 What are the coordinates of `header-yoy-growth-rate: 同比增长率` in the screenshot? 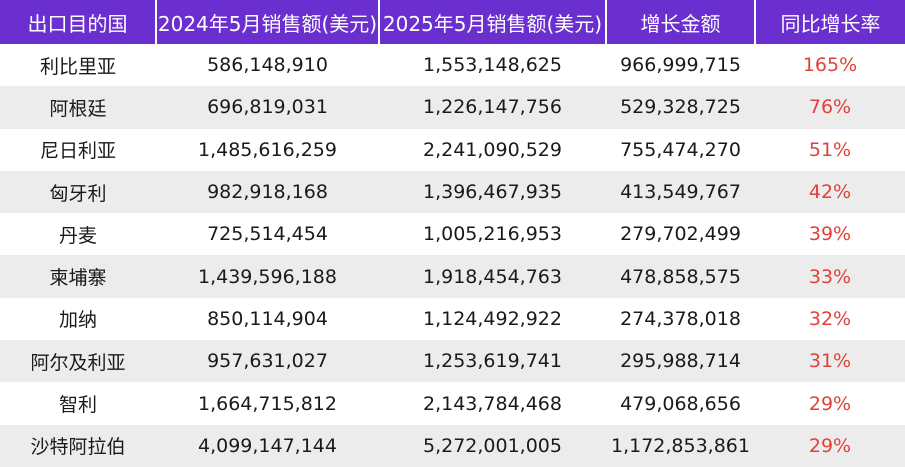 It's located at (829, 22).